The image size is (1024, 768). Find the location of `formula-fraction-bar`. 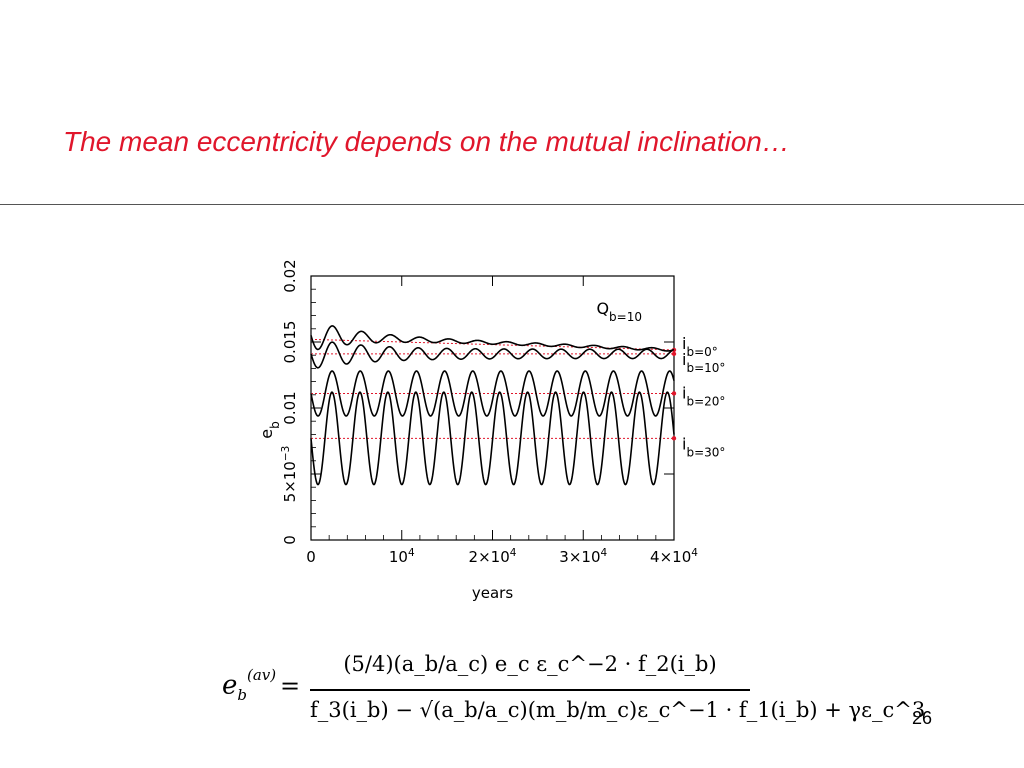

formula-fraction-bar is located at coordinates (530, 690).